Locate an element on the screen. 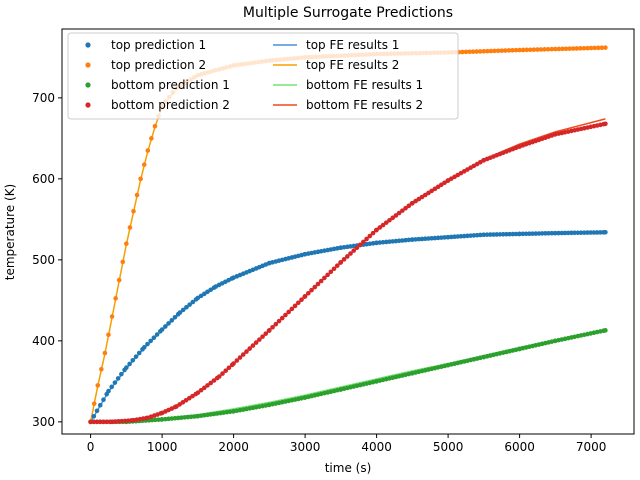  x-axis-label: time (s) is located at coordinates (348, 468).